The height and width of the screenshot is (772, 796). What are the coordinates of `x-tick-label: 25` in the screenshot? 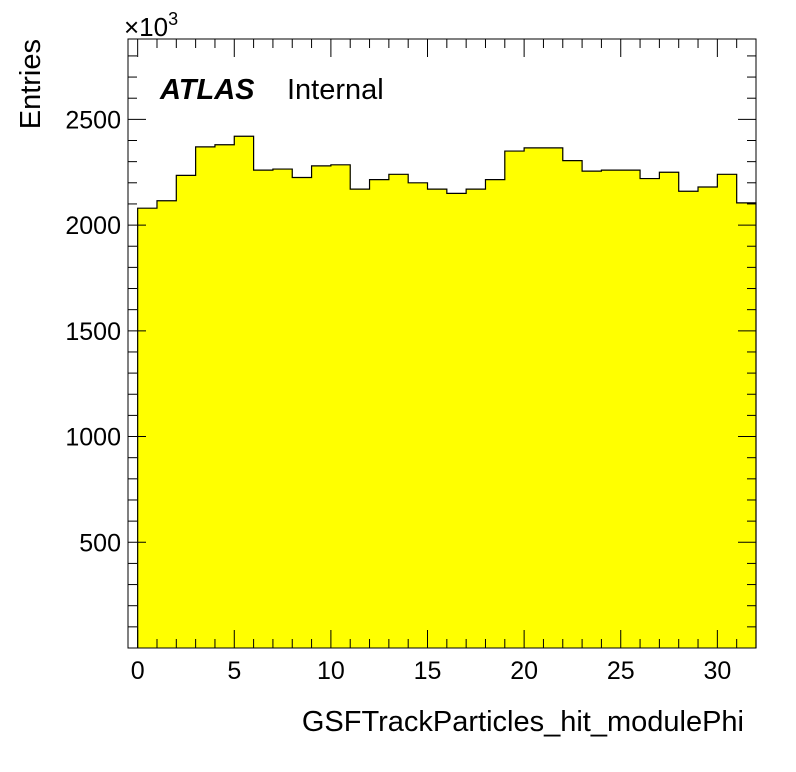 It's located at (621, 671).